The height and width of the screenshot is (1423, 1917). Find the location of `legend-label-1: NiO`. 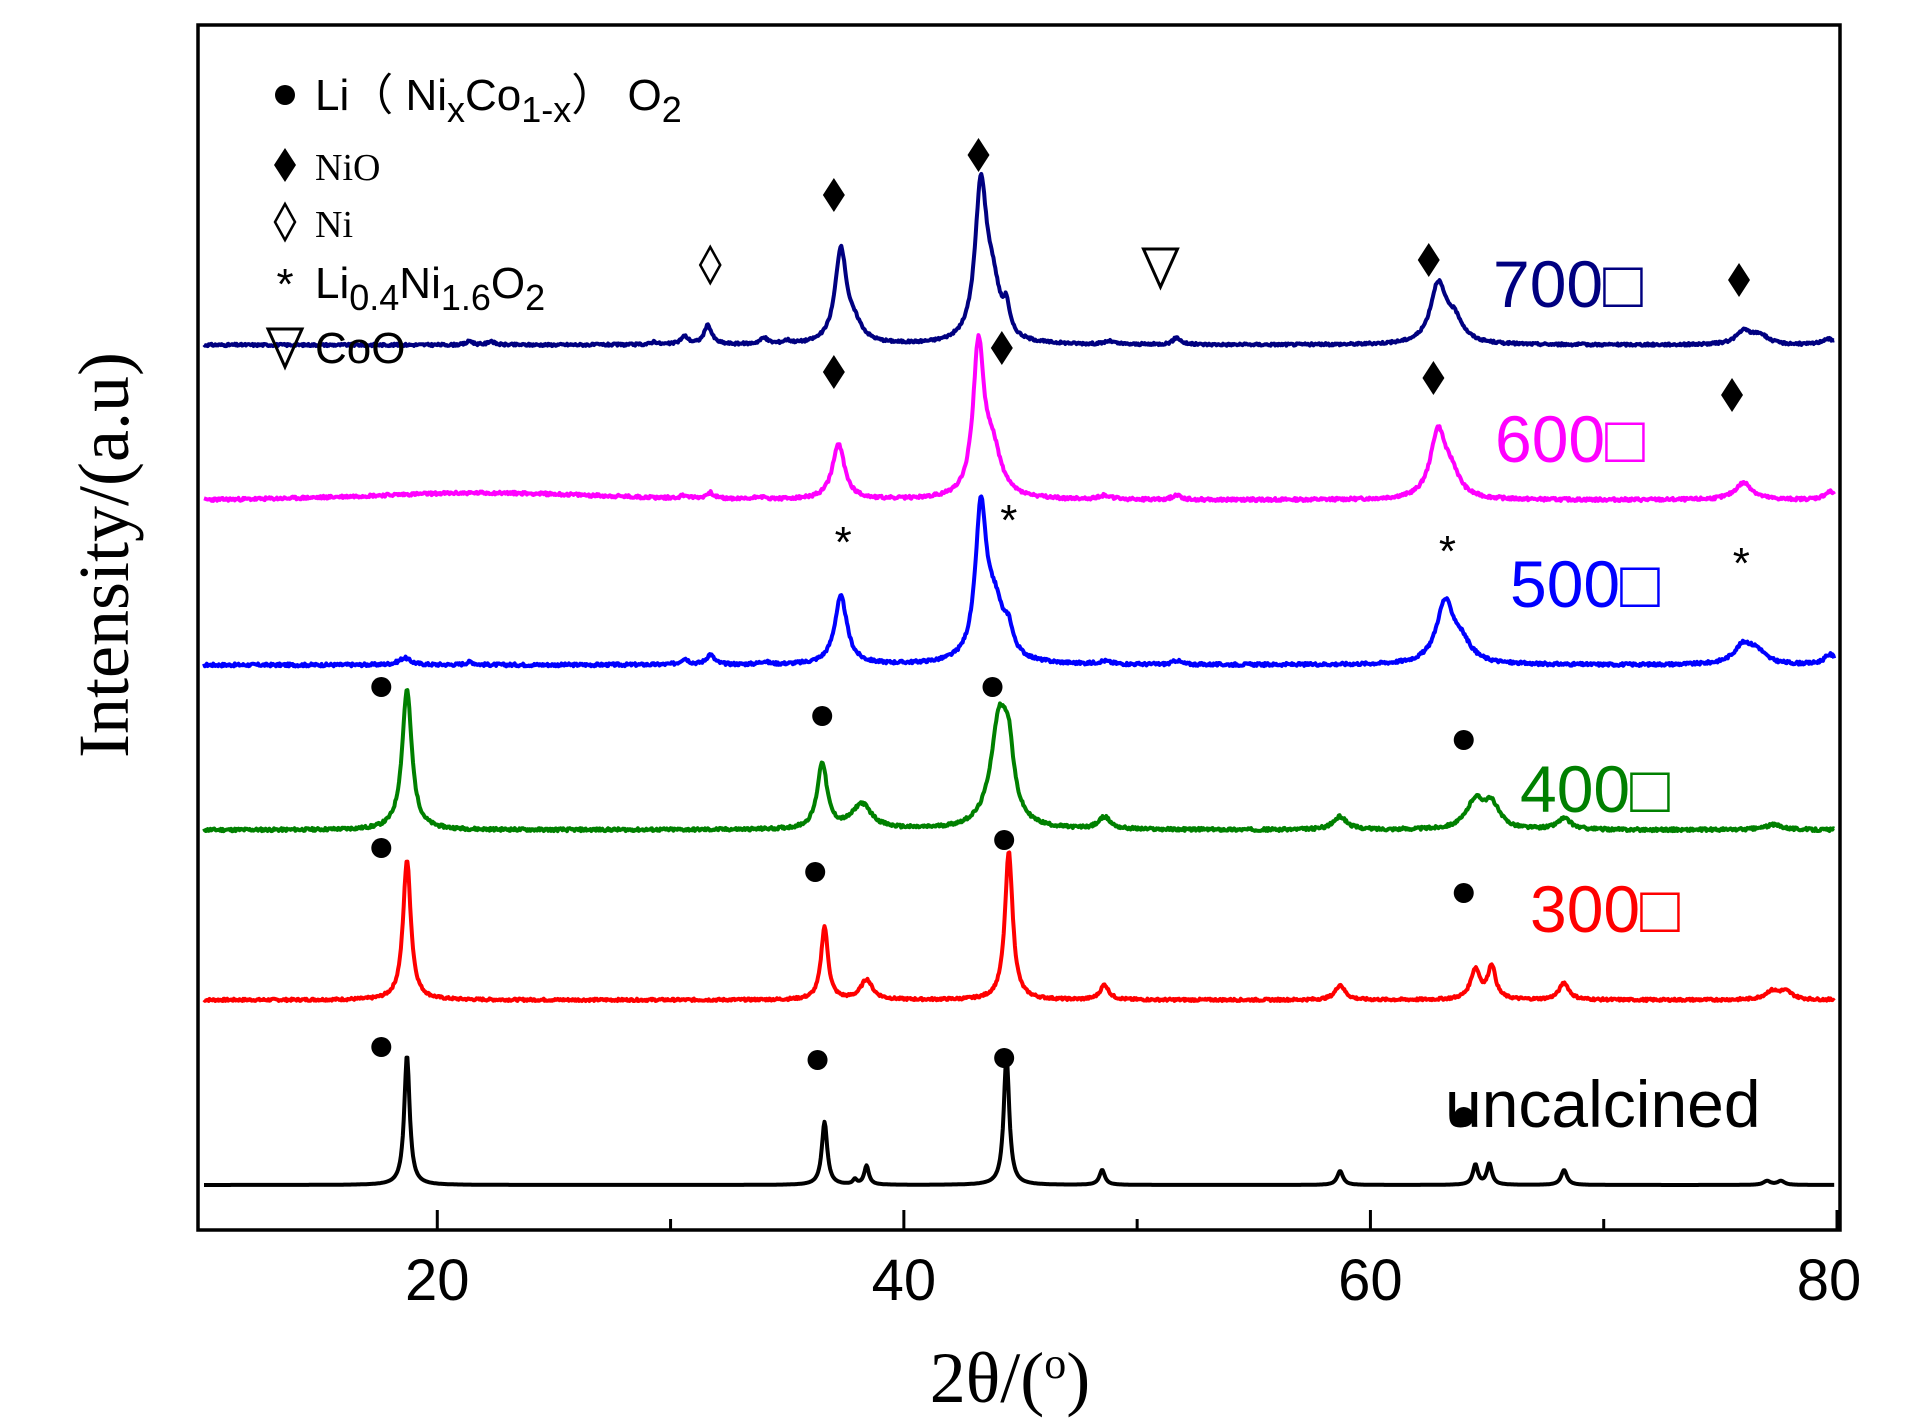

legend-label-1: NiO is located at coordinates (347, 168).